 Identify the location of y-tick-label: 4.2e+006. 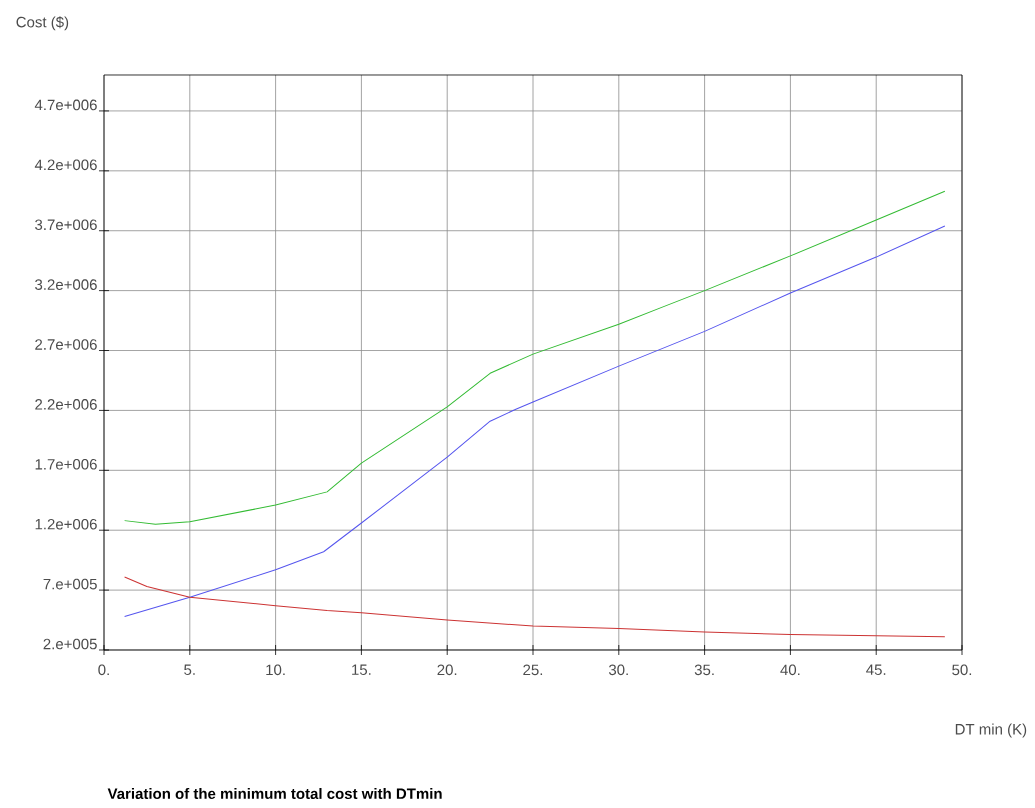
(65, 165).